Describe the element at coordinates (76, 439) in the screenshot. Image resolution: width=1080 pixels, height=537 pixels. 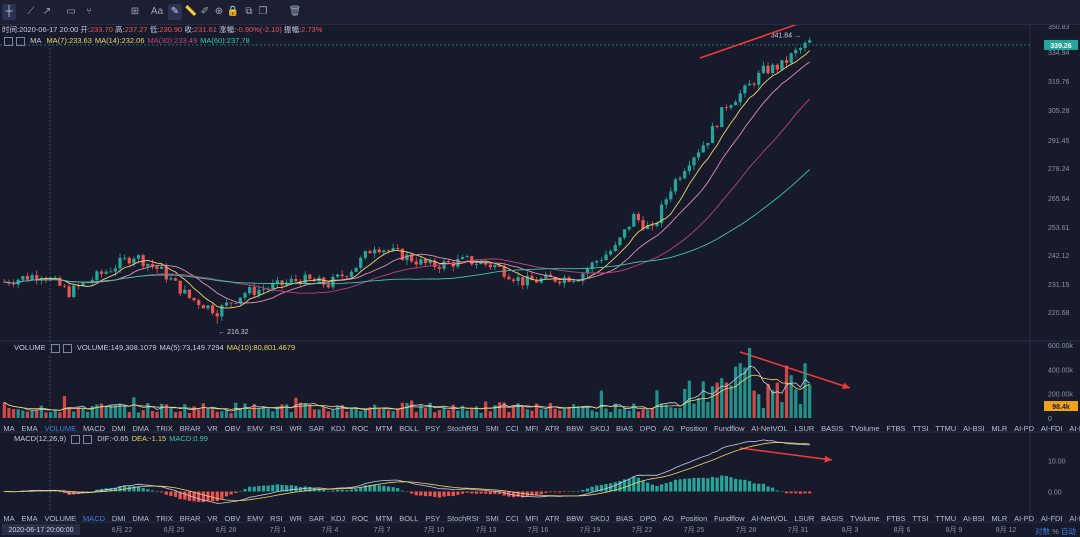
I see `macd-settings-icon` at that location.